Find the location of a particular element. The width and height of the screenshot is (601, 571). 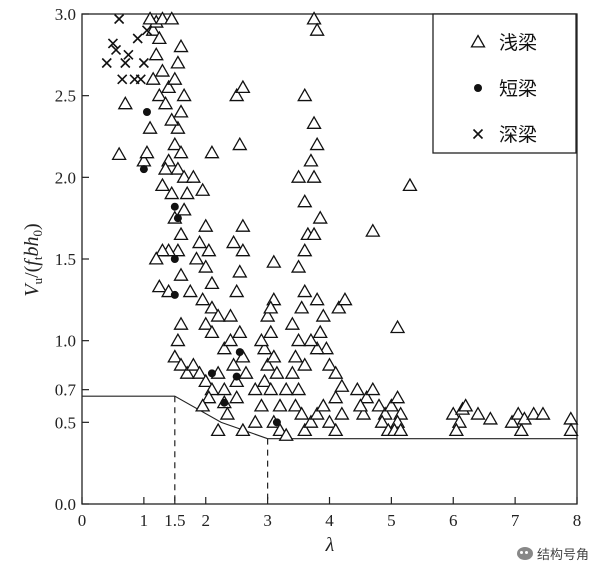

y-tick-label: 1.0 is located at coordinates (65, 341).